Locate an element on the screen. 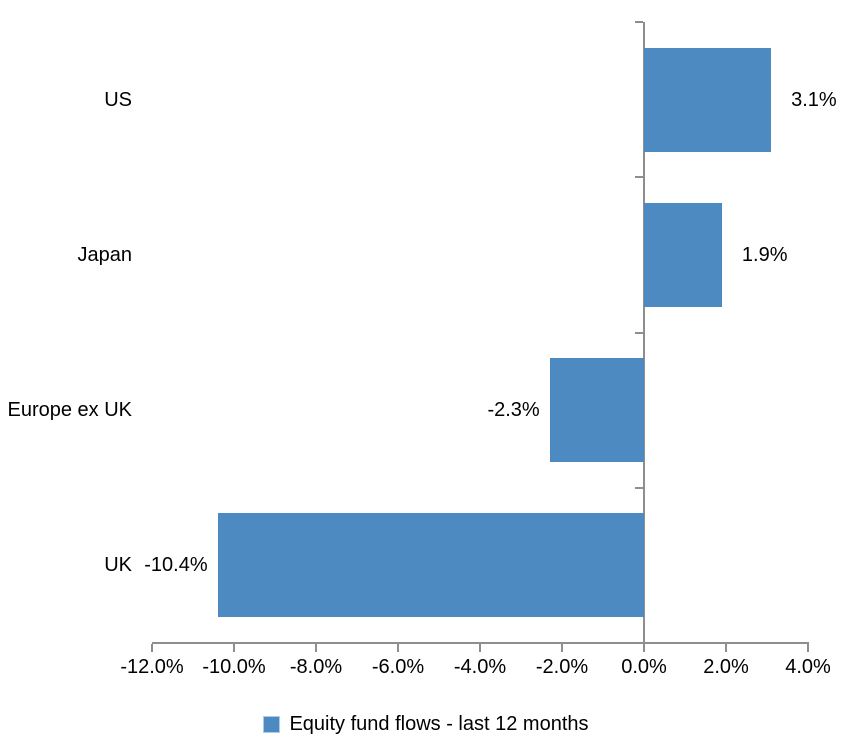 The height and width of the screenshot is (747, 852). bar-europe-ex-uk is located at coordinates (596, 410).